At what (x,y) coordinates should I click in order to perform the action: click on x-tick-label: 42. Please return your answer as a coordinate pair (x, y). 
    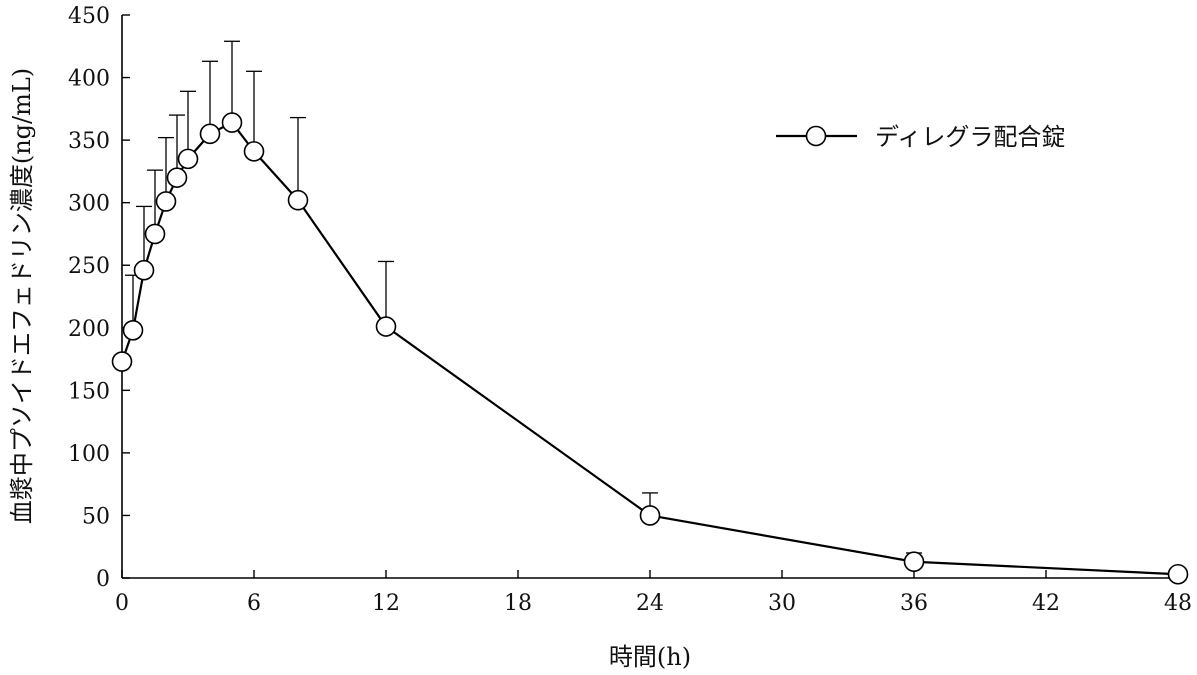
    Looking at the image, I should click on (1046, 603).